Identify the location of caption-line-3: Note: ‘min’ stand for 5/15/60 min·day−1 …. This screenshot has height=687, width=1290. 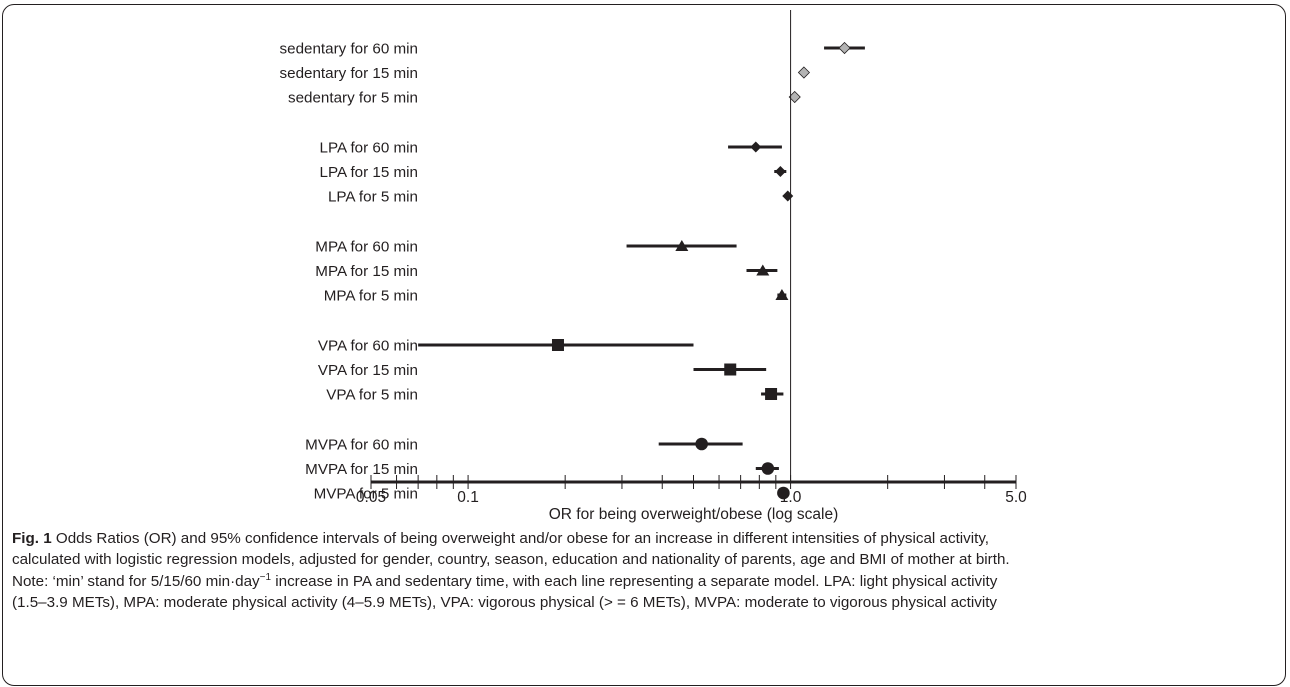
(505, 580).